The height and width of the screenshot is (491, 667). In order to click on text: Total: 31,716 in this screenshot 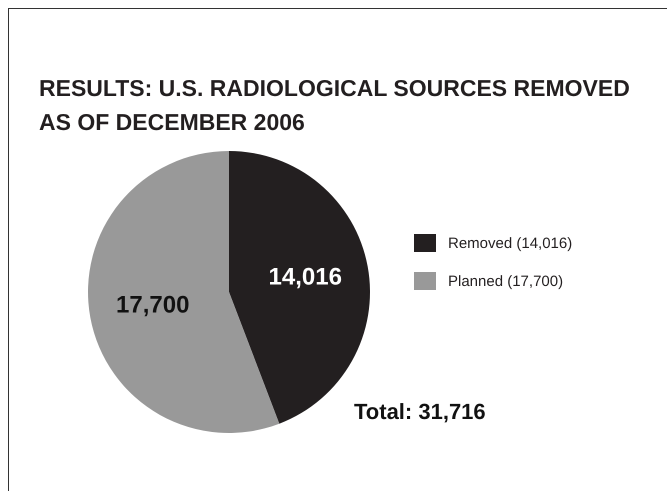, I will do `click(420, 412)`.